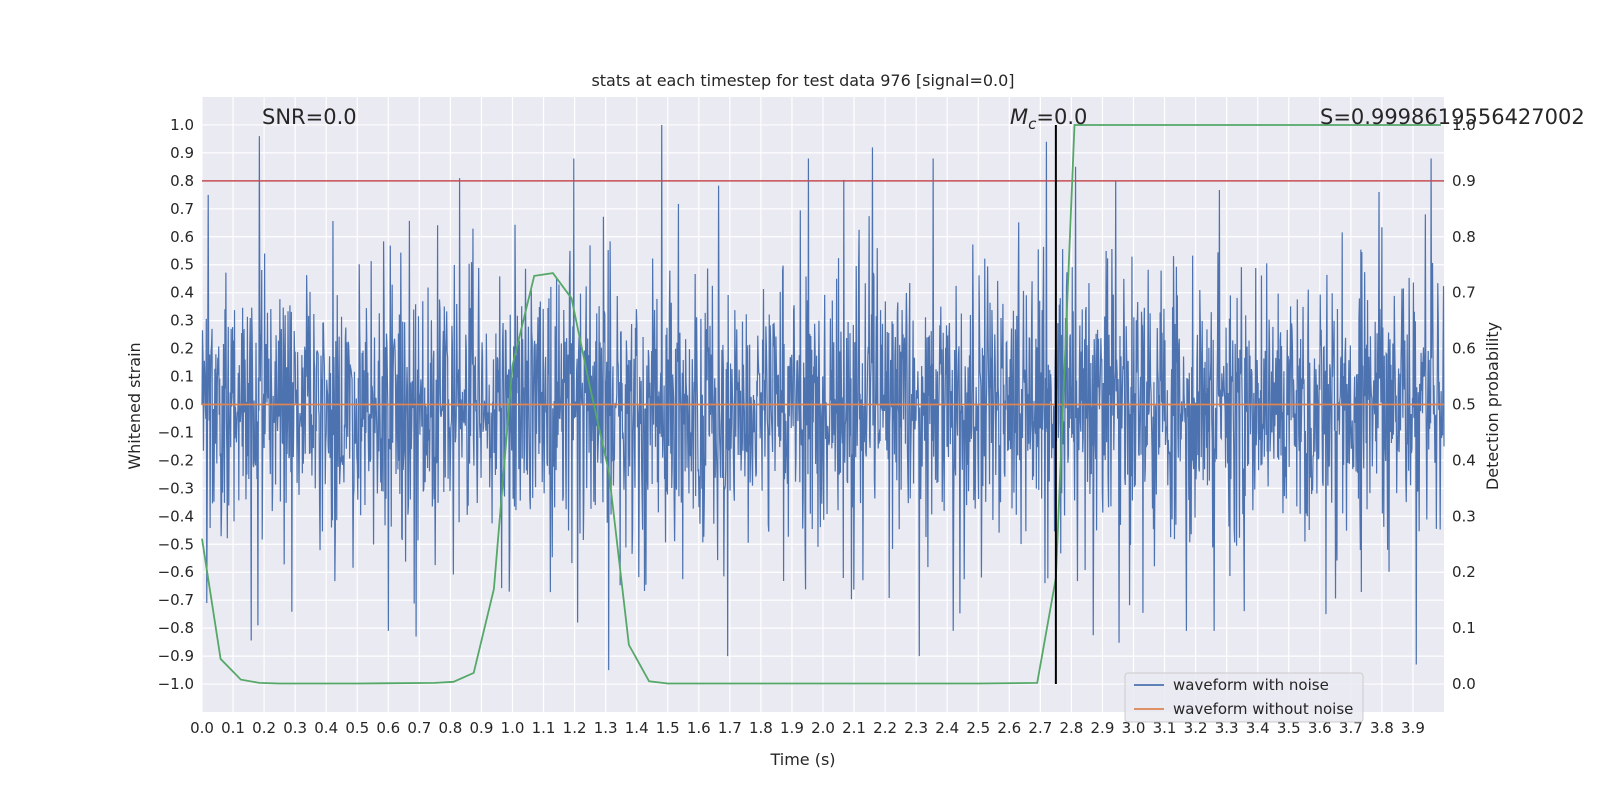  Describe the element at coordinates (761, 728) in the screenshot. I see `x-tick-label-18: 1.8` at that location.